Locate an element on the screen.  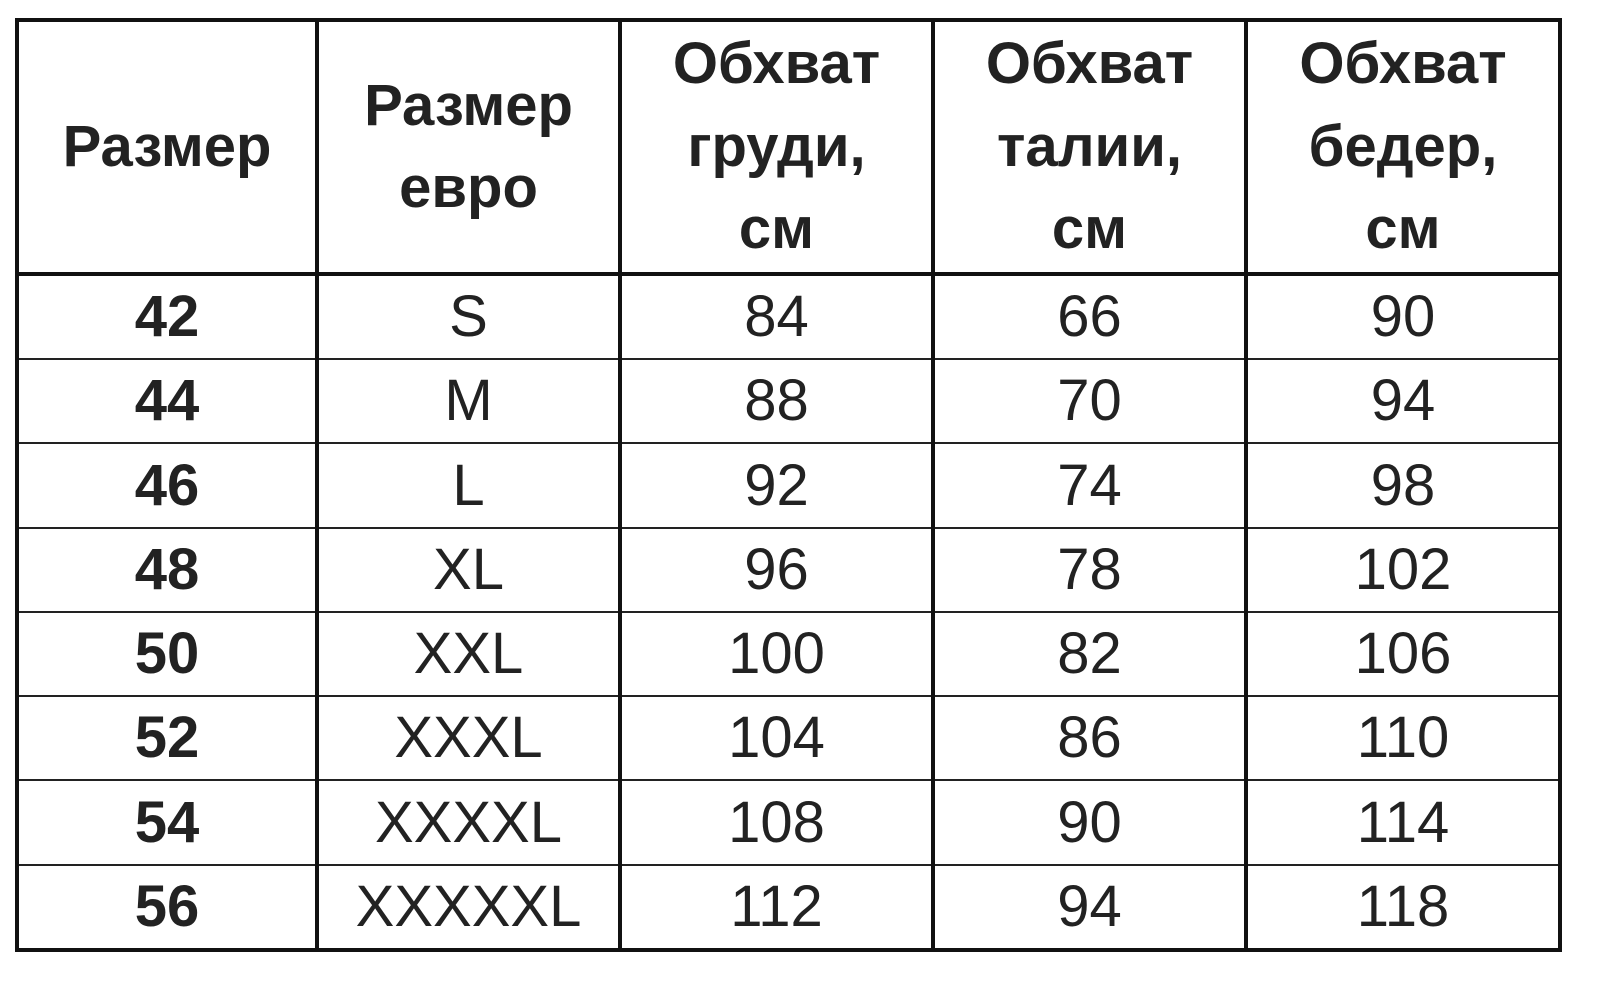
cell-size: 52 is located at coordinates (167, 739).